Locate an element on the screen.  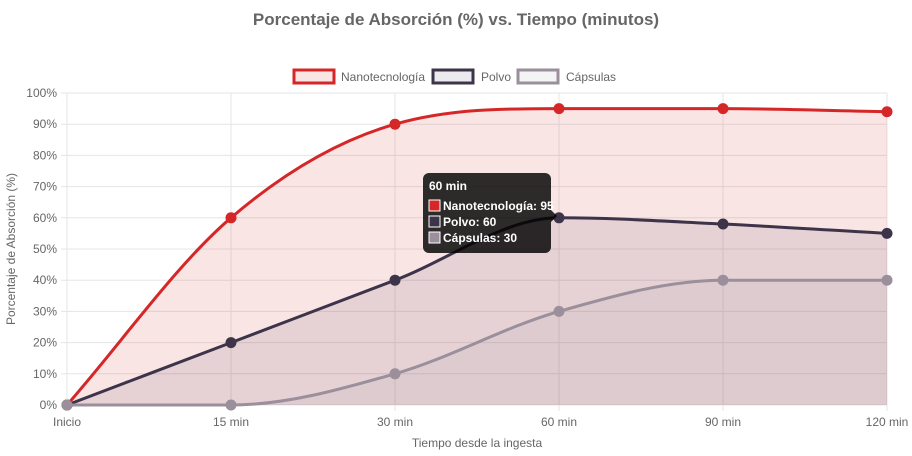
tooltip-title: 60 min is located at coordinates (448, 186).